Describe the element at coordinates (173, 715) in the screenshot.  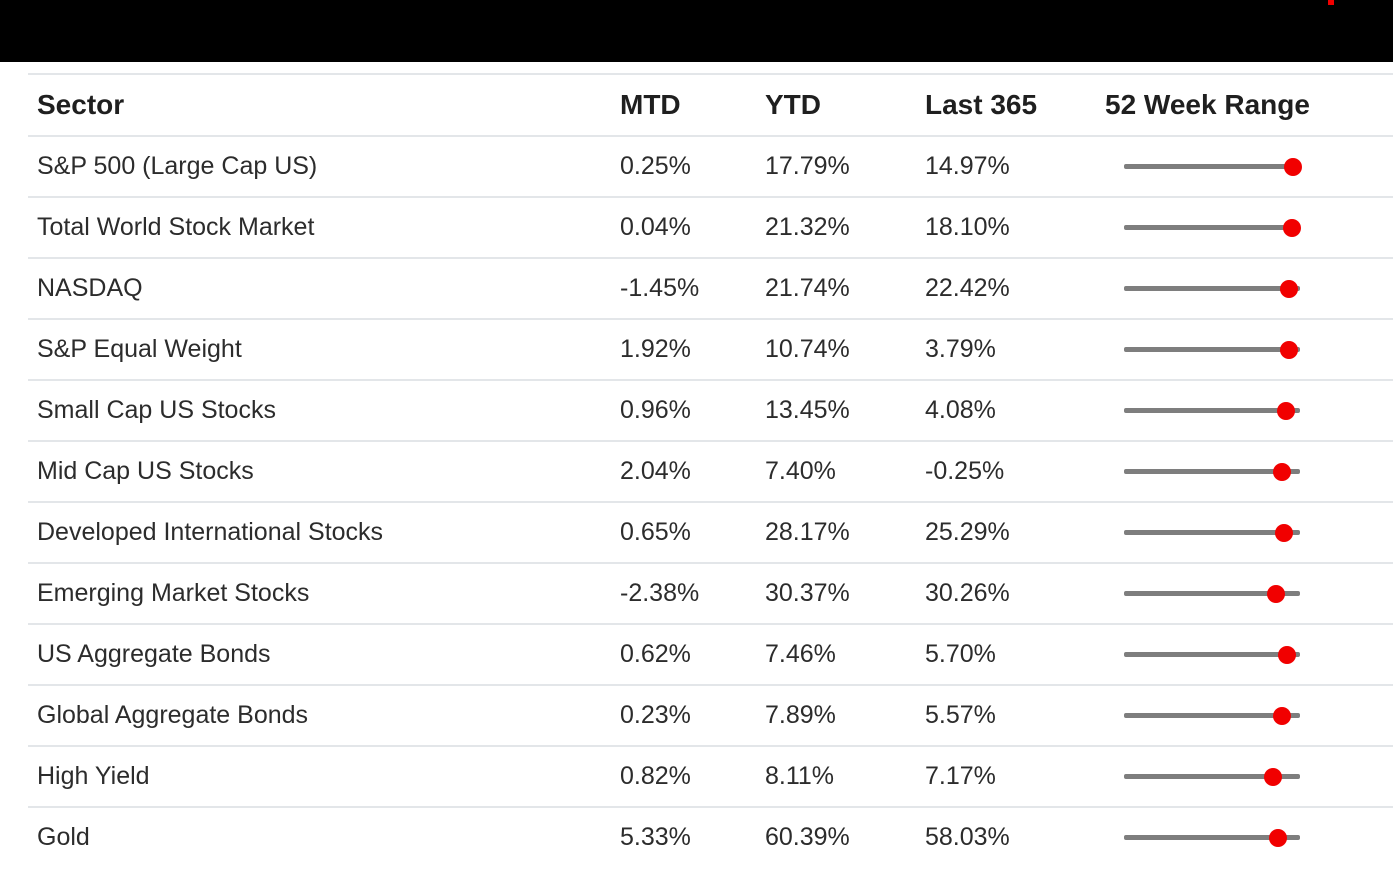
I see `sector-name: Global Aggregate Bonds` at that location.